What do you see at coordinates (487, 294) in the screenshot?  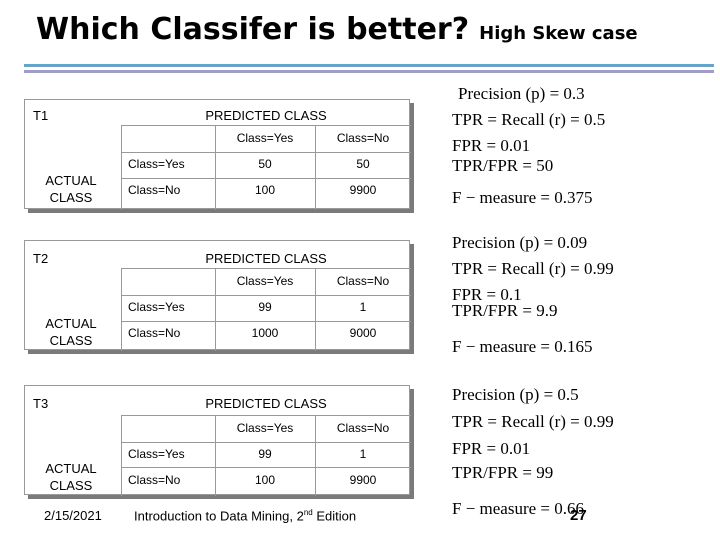 I see `fpr-value: FPR = 0.1` at bounding box center [487, 294].